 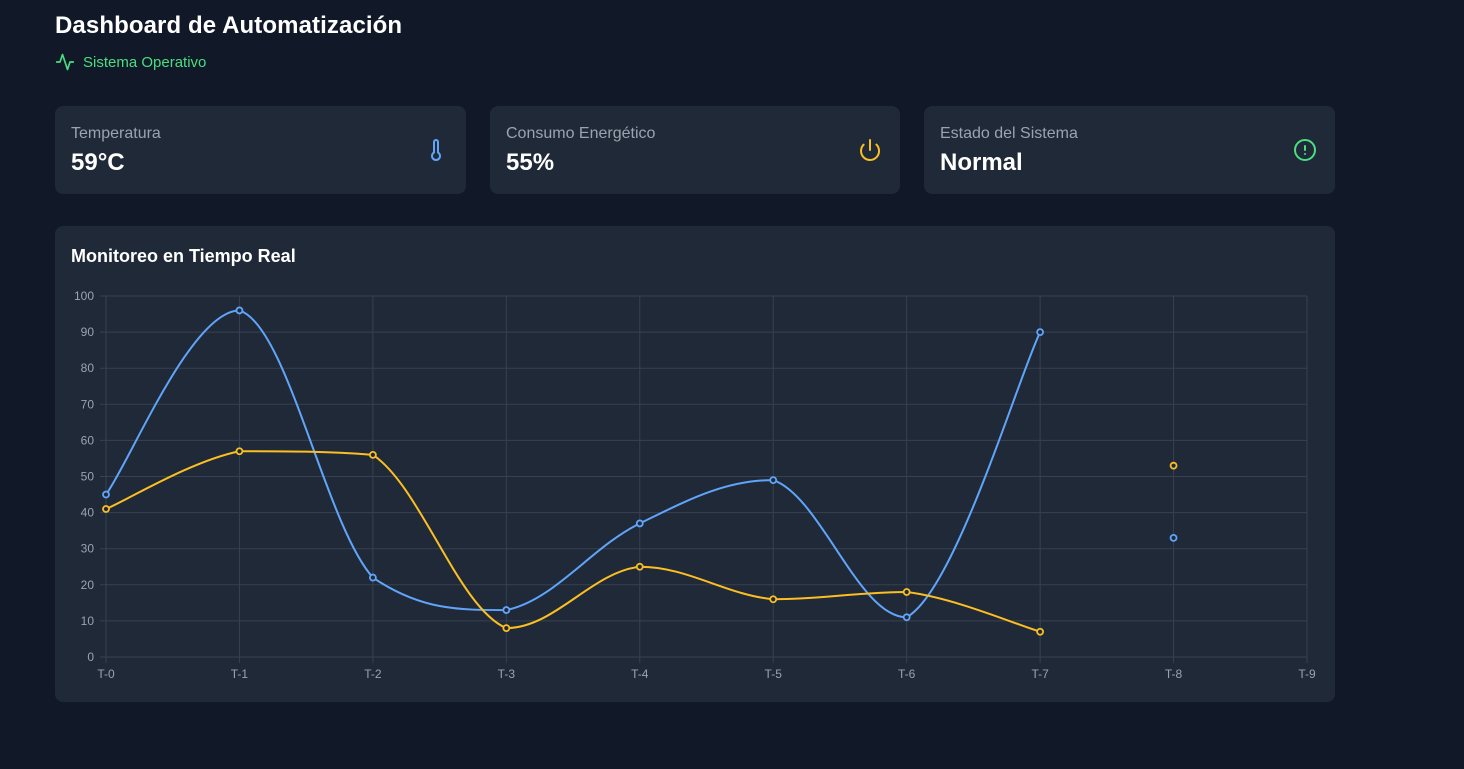 What do you see at coordinates (88, 477) in the screenshot?
I see `y-tick-label: 50` at bounding box center [88, 477].